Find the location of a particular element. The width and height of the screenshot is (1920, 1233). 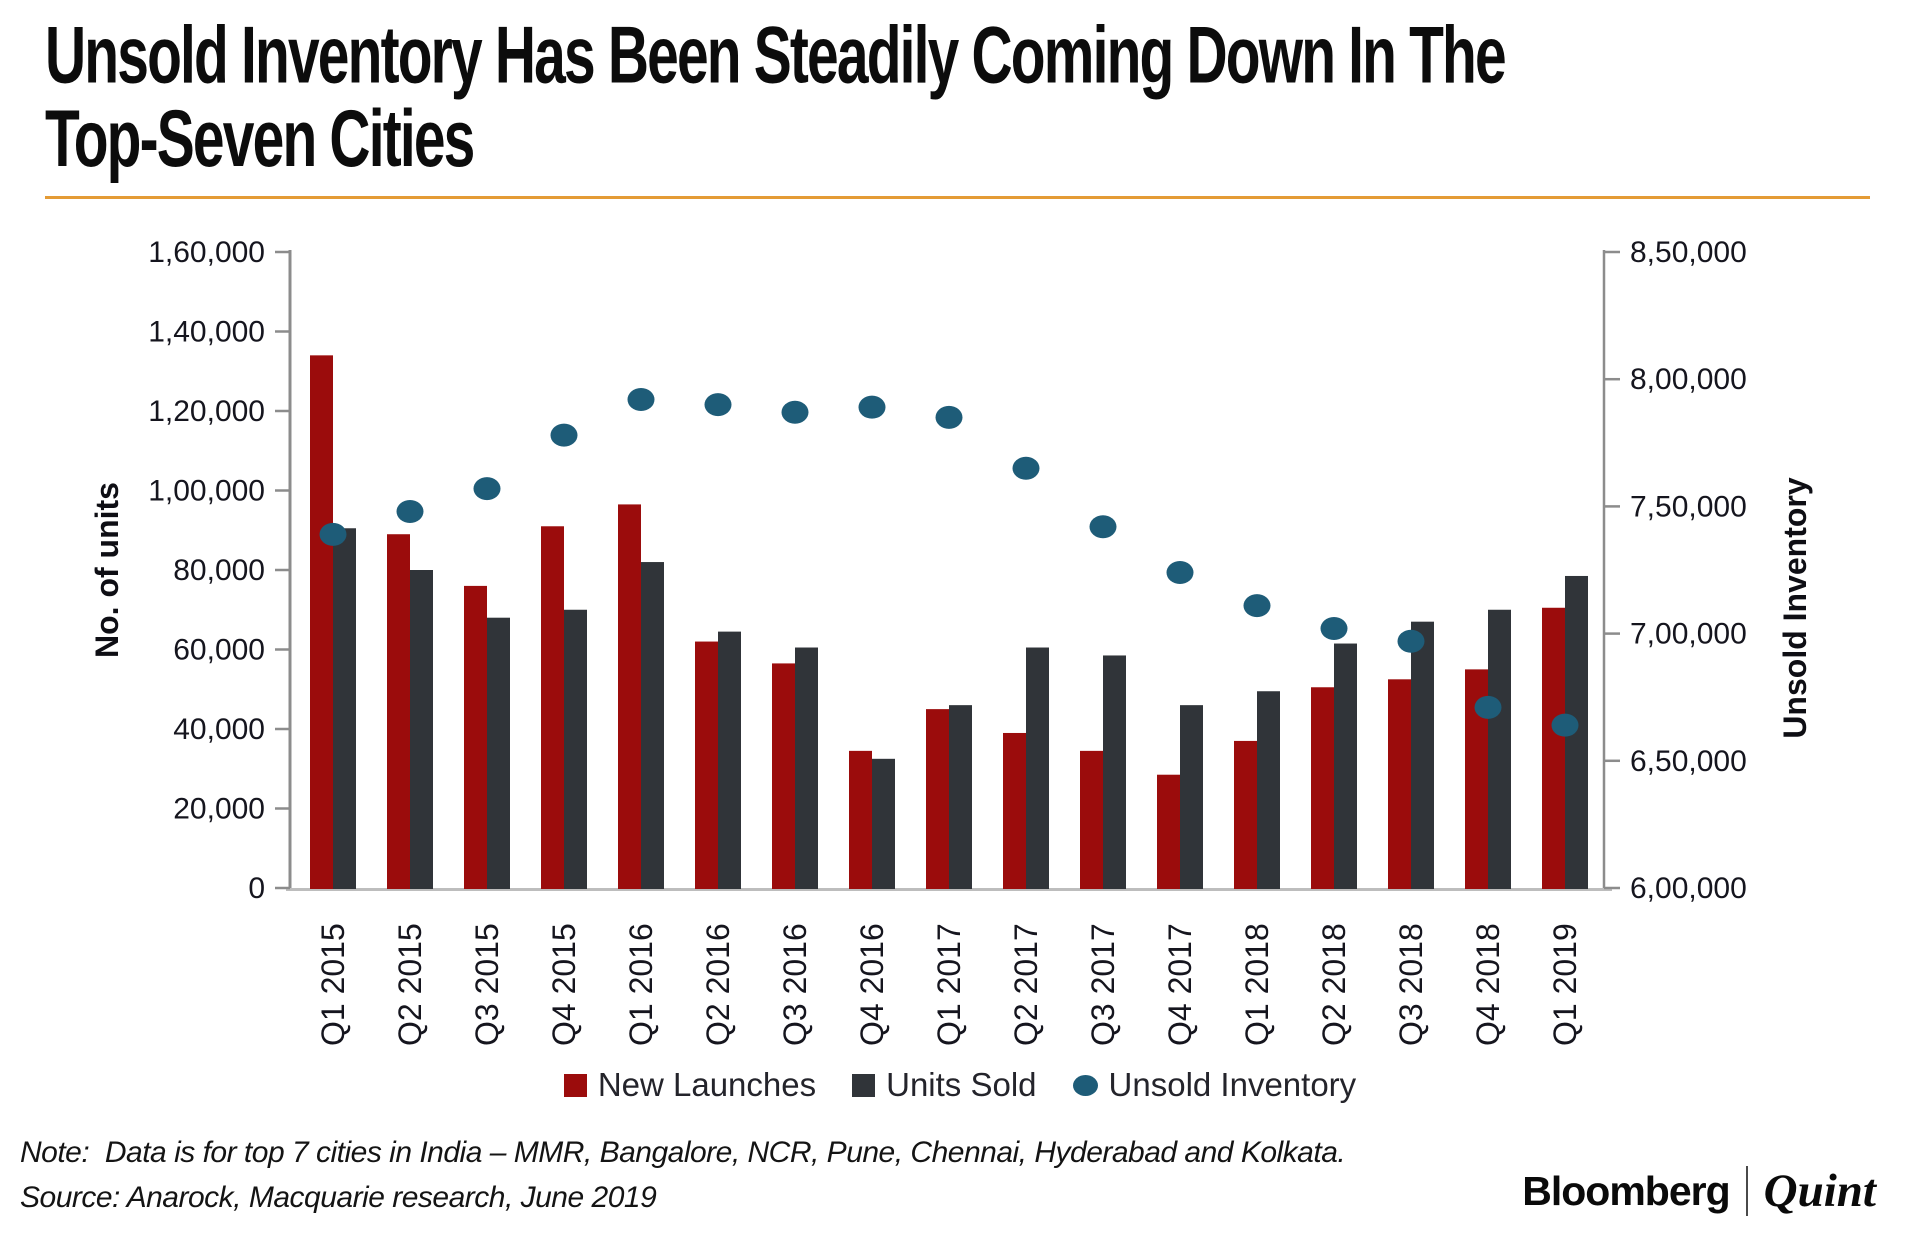

left-axis-tick-label: 0 is located at coordinates (256, 888).